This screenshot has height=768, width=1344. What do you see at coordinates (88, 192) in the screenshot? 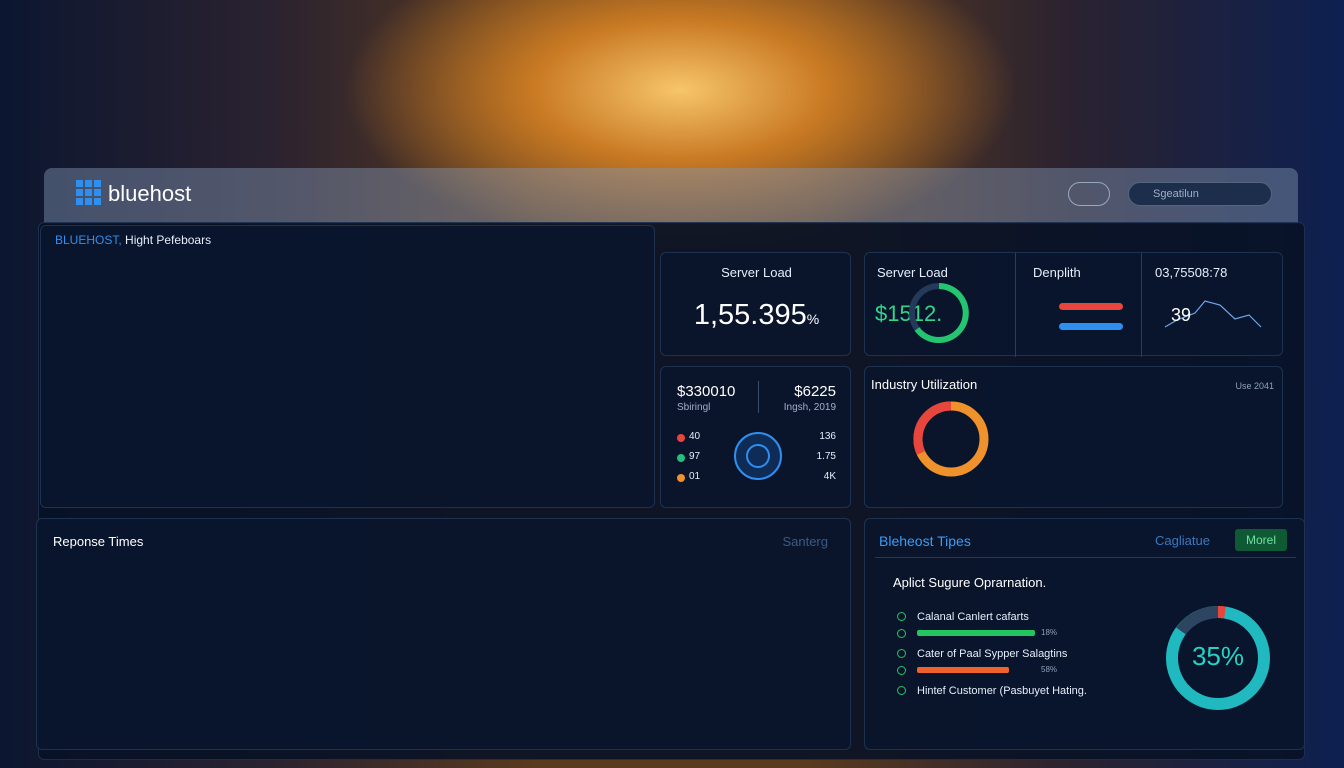
I see `logo` at bounding box center [88, 192].